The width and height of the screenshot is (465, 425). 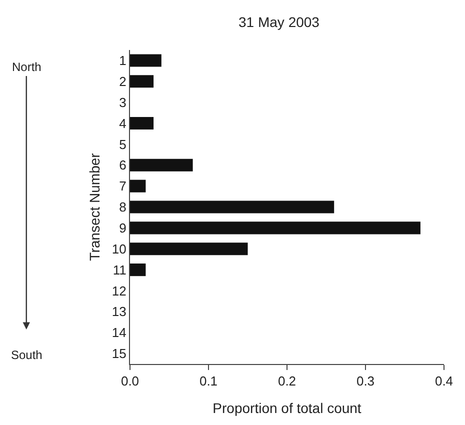 I want to click on y-tick-label: 14, so click(x=119, y=332).